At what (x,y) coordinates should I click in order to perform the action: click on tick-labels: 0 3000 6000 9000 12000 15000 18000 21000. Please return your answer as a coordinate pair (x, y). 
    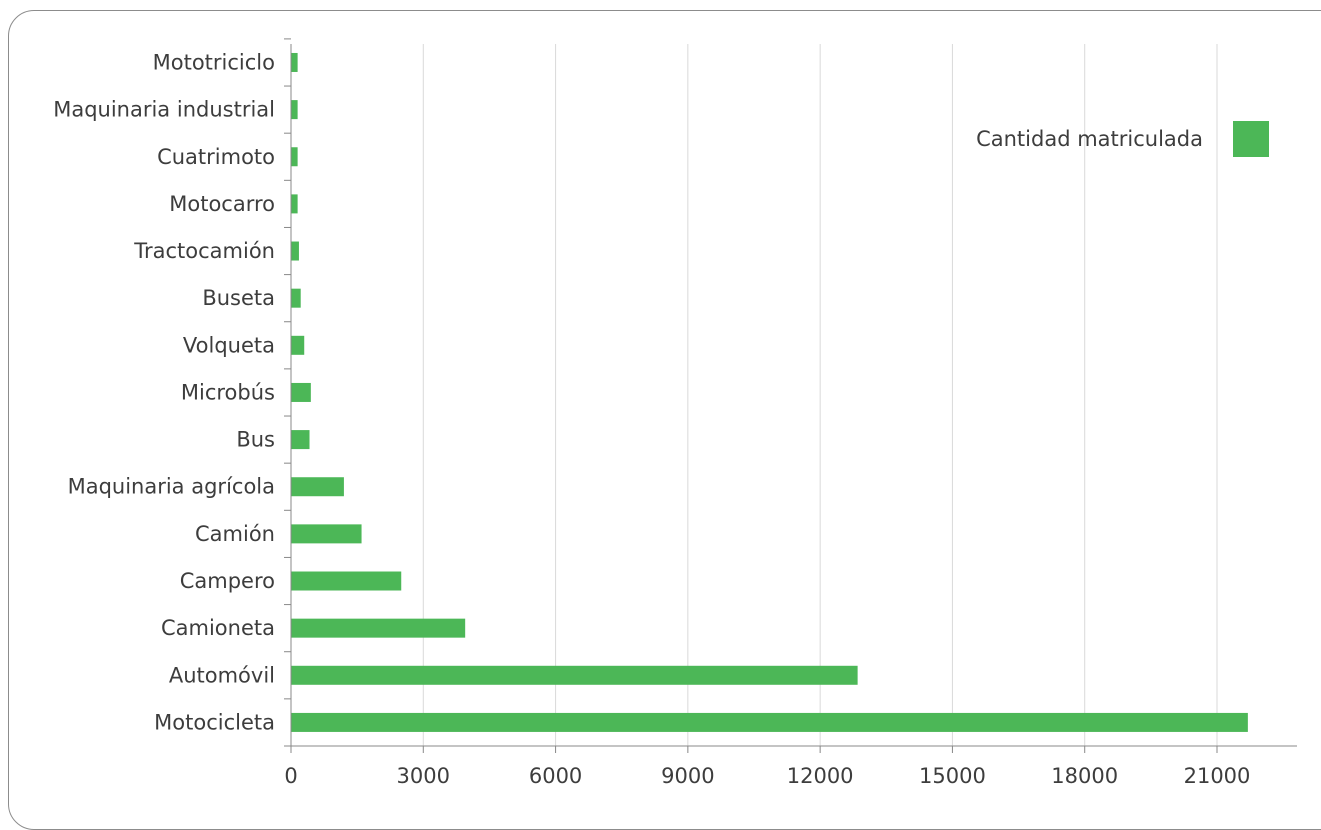
    Looking at the image, I should click on (767, 776).